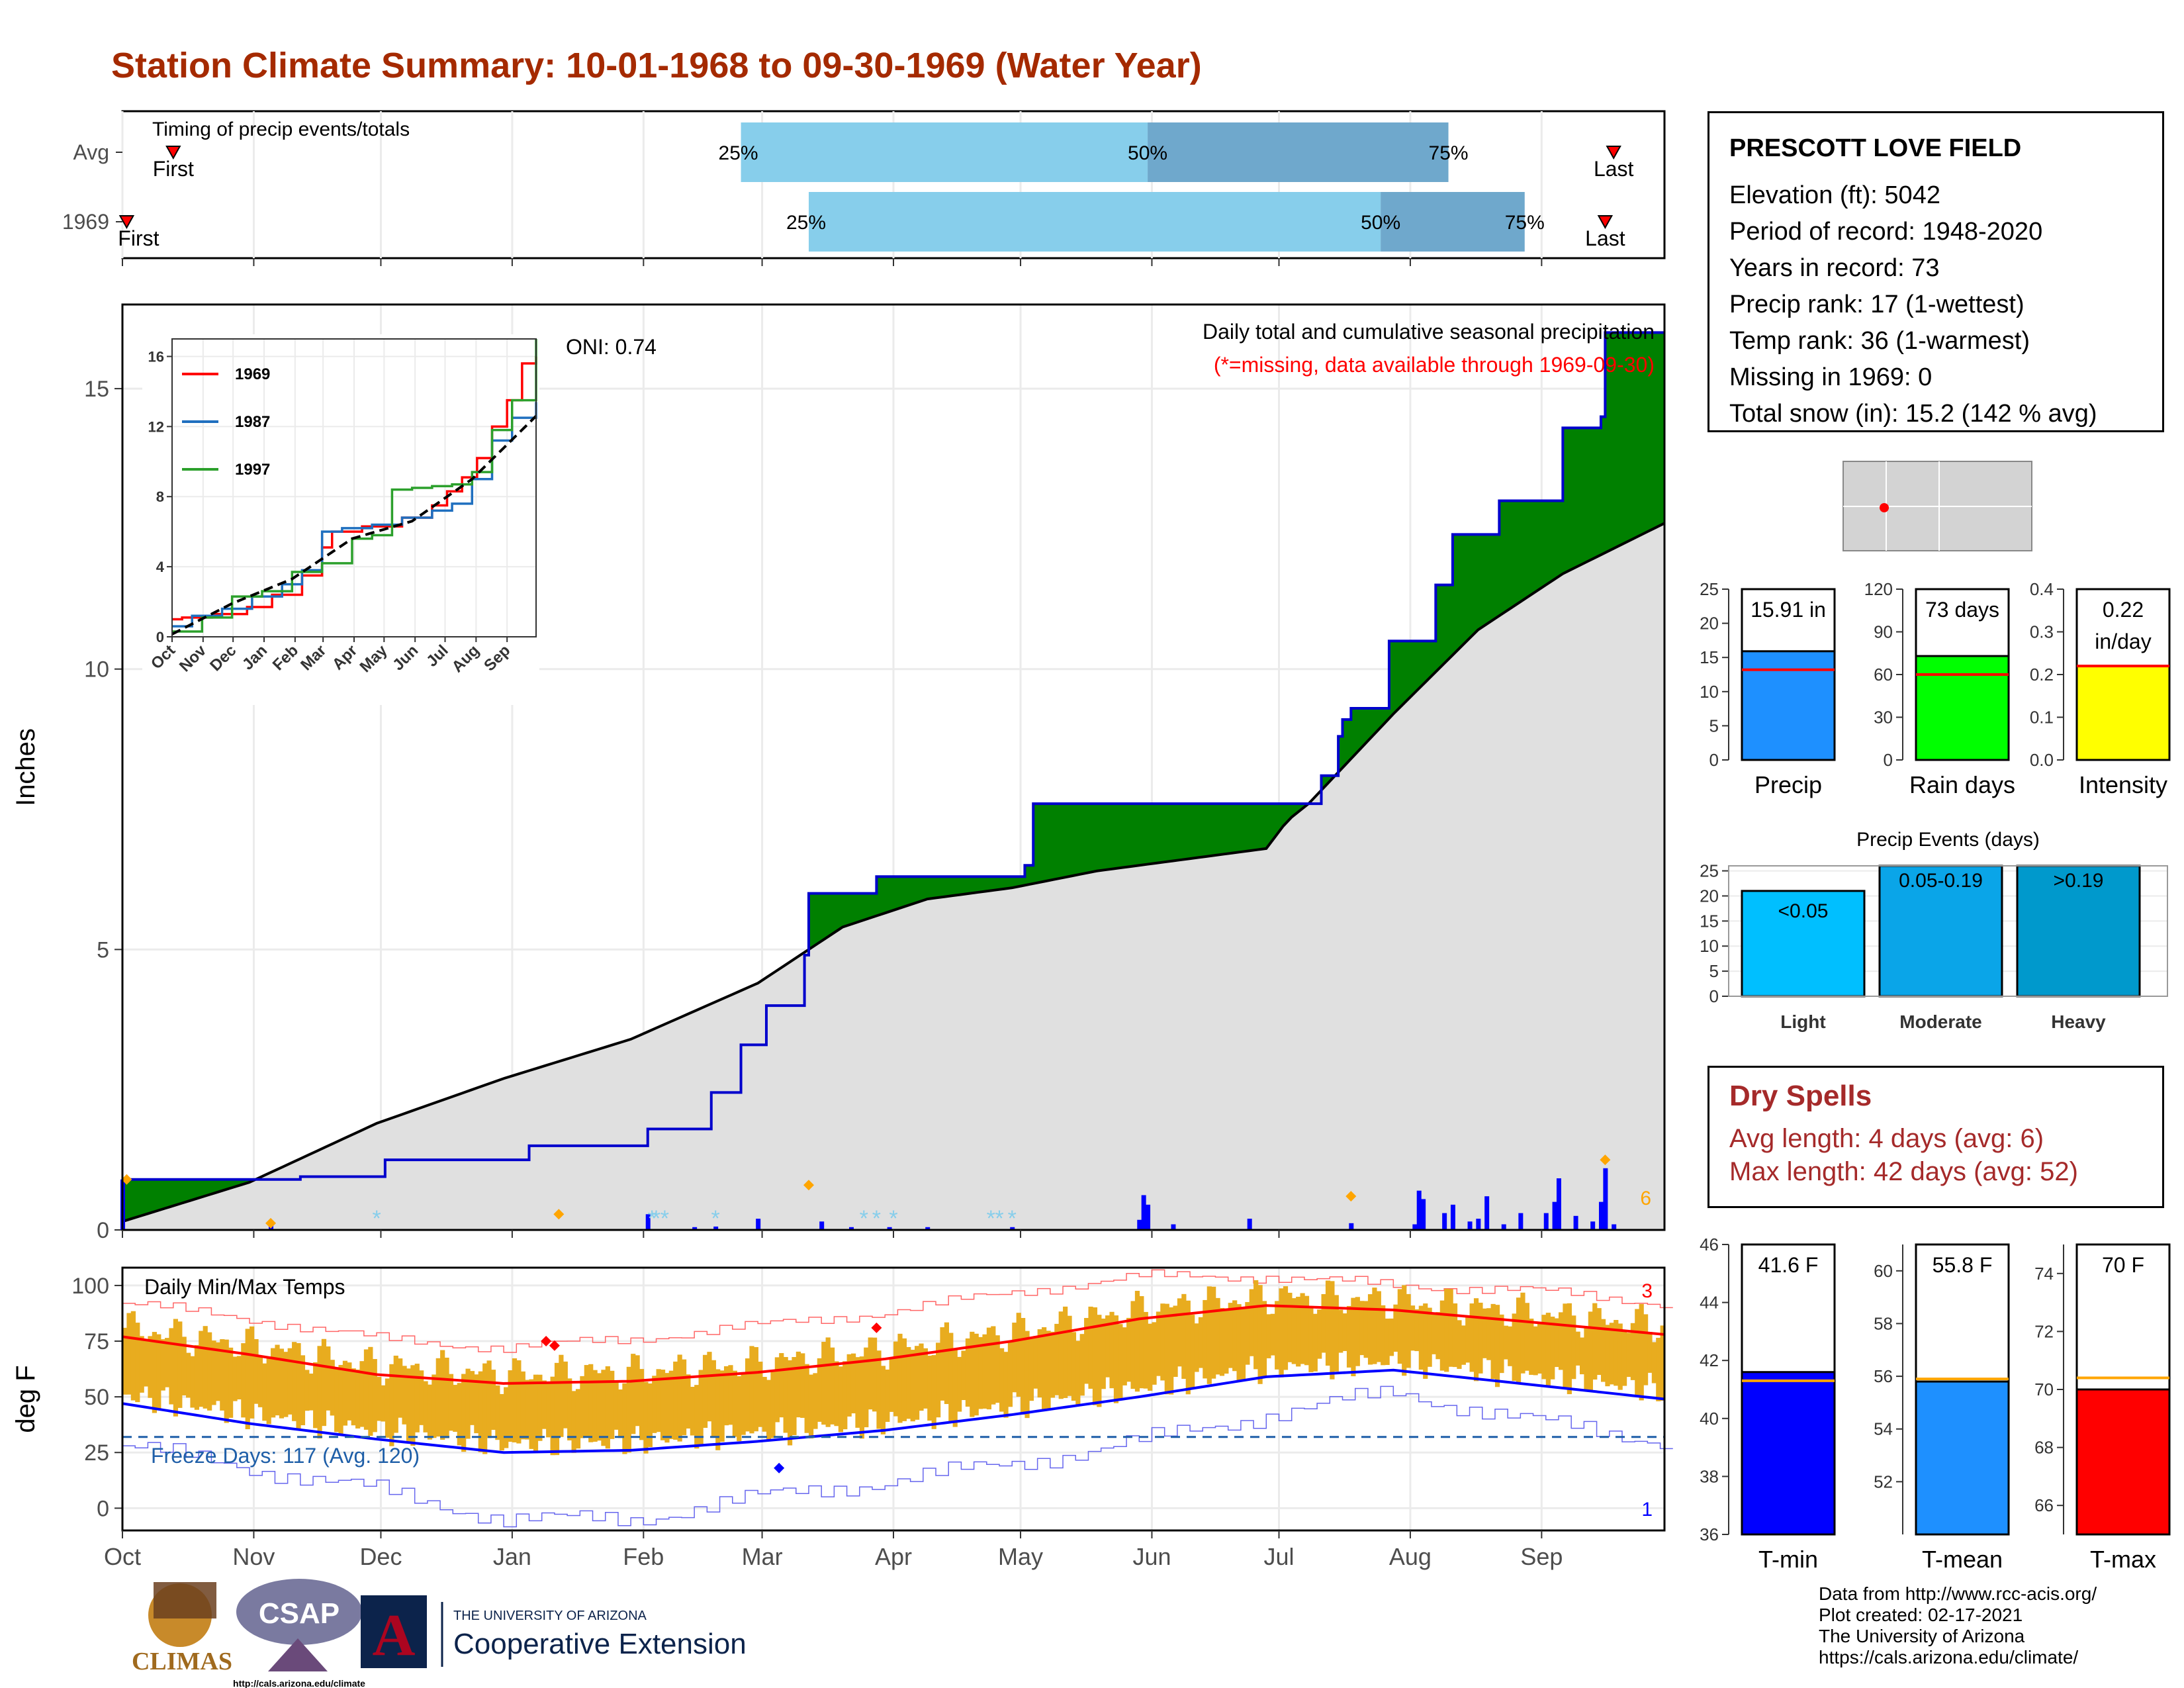  What do you see at coordinates (395, 1635) in the screenshot?
I see `ua-logo-letter: A` at bounding box center [395, 1635].